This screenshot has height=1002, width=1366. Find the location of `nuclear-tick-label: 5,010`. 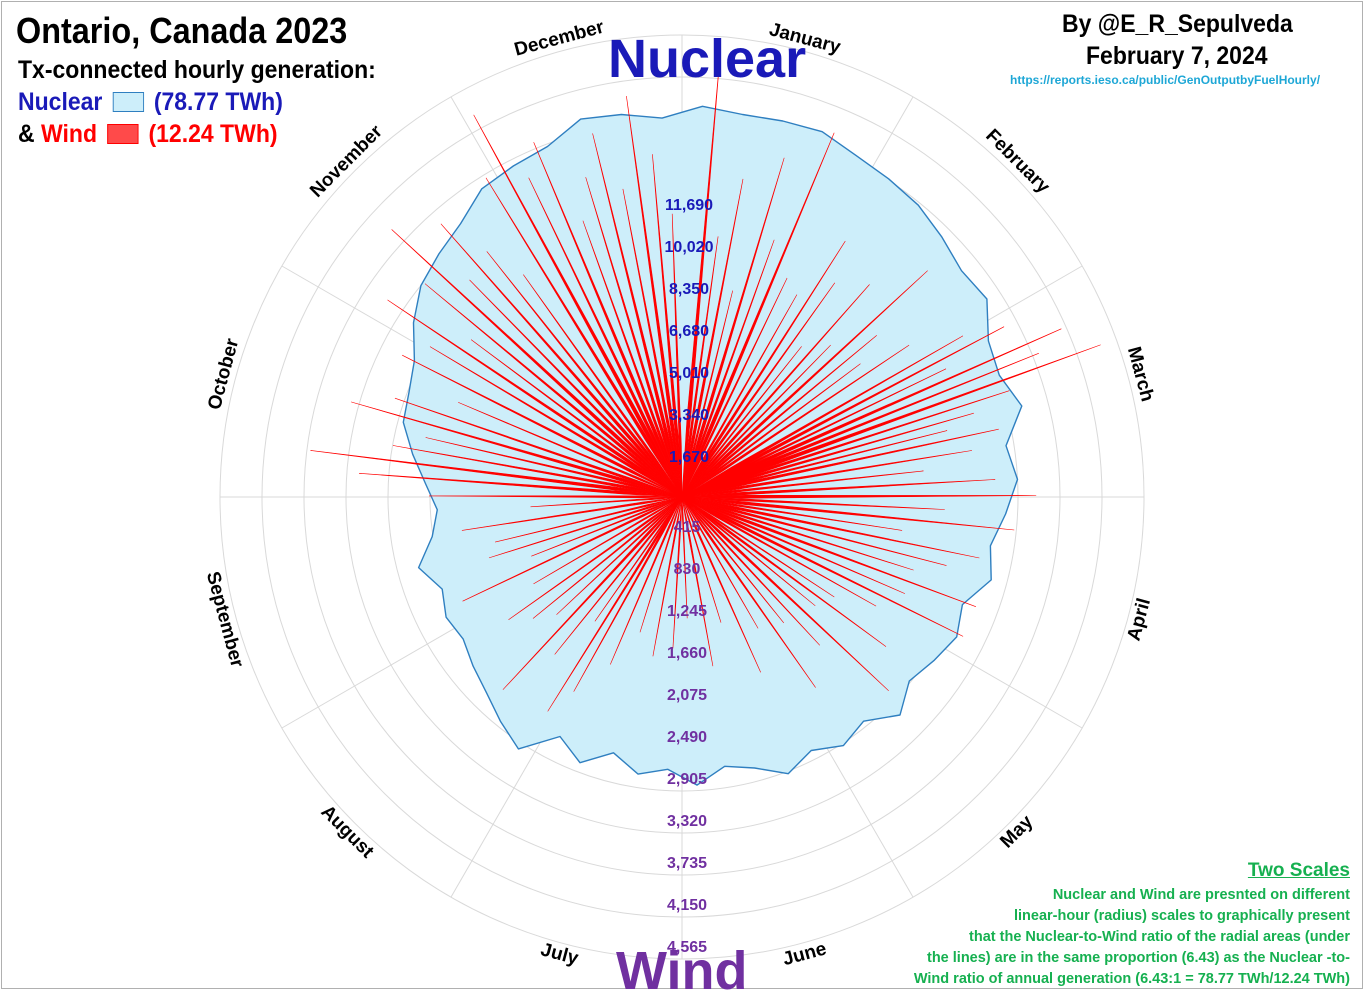

nuclear-tick-label: 5,010 is located at coordinates (689, 373).